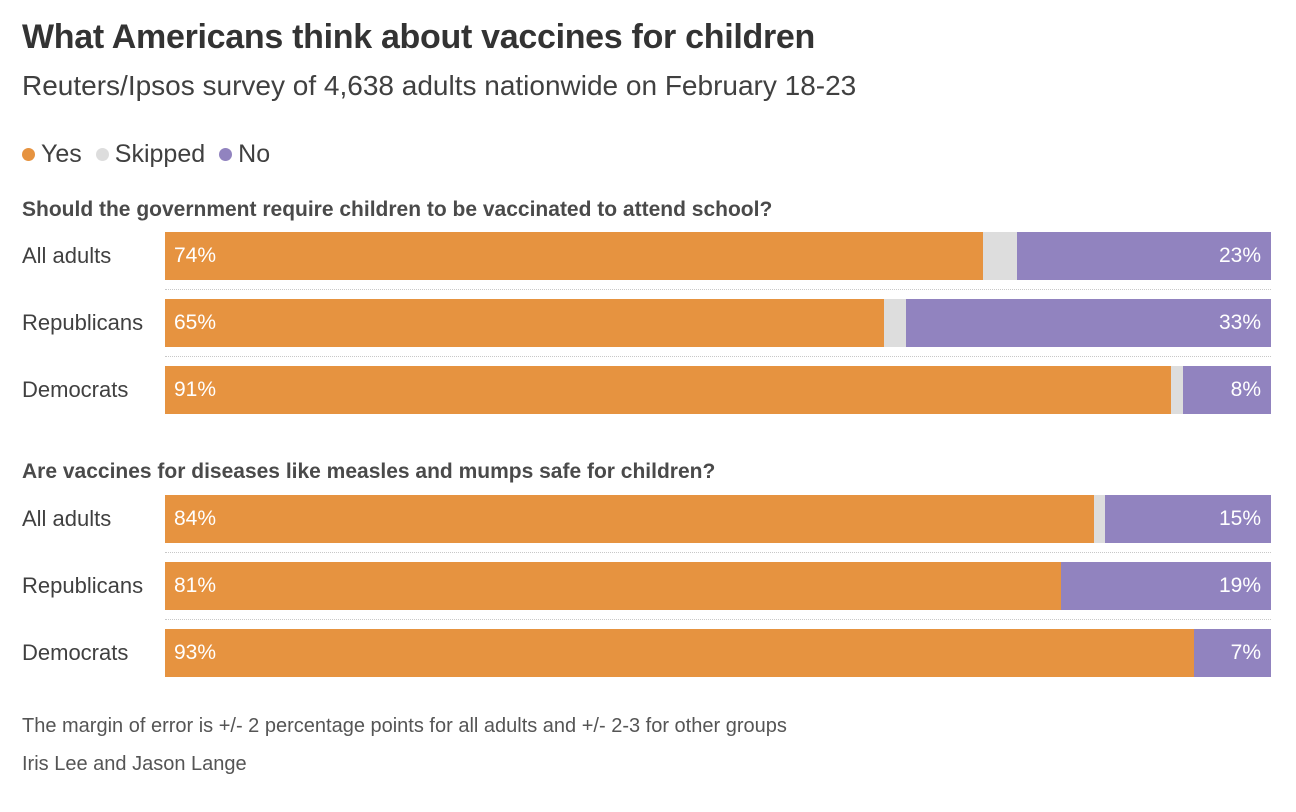 The image size is (1296, 812). I want to click on stacked-bar: 65% 33%, so click(718, 323).